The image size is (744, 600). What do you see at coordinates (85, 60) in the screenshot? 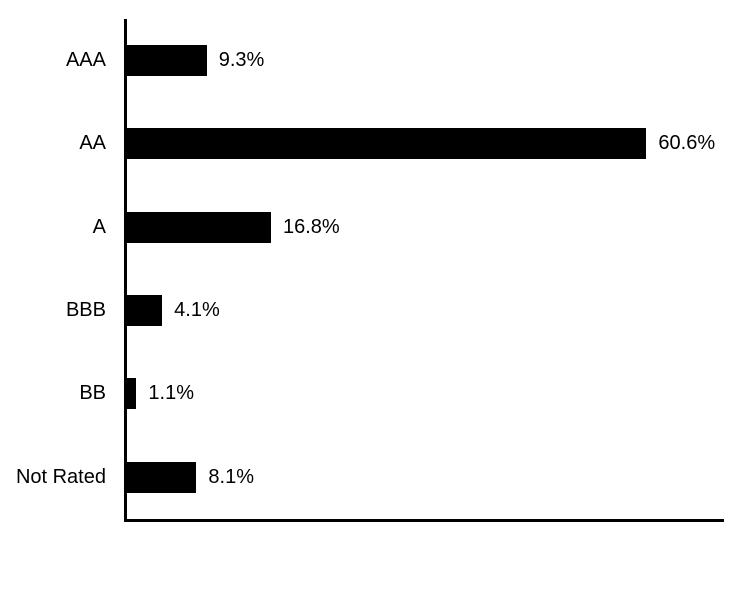
I see `category-label: AAA` at bounding box center [85, 60].